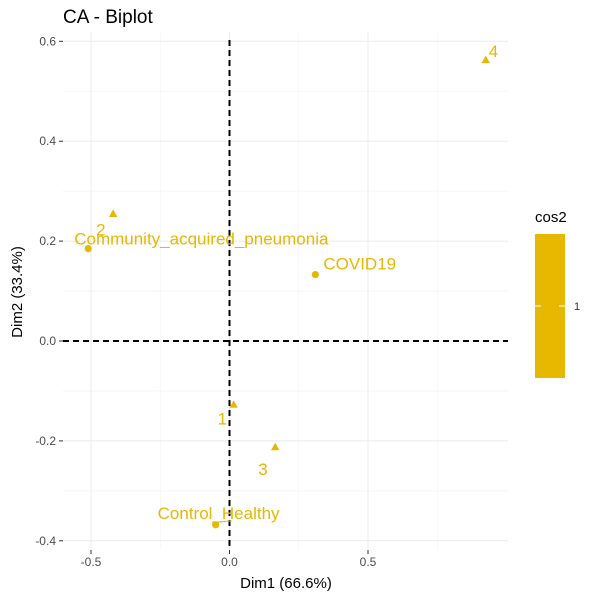 This screenshot has height=600, width=600. What do you see at coordinates (47, 241) in the screenshot?
I see `y-tick-label: 0.2` at bounding box center [47, 241].